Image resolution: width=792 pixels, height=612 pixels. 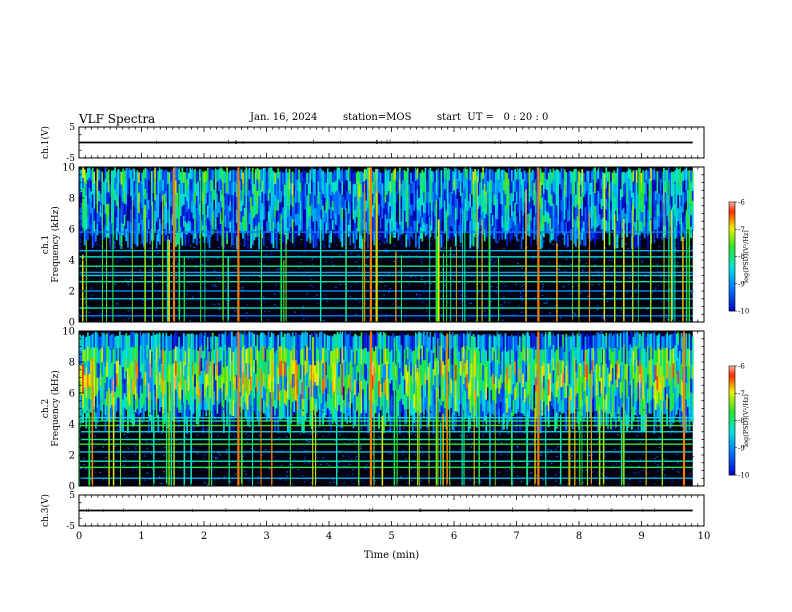 What do you see at coordinates (741, 367) in the screenshot?
I see `colorbar-tick-label: -6` at bounding box center [741, 367].